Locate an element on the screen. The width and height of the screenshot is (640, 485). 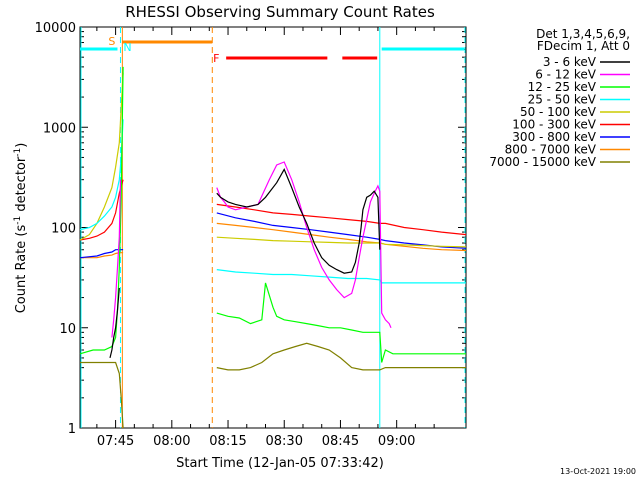
legend-label-7: 300 - 800 keV is located at coordinates (554, 137).